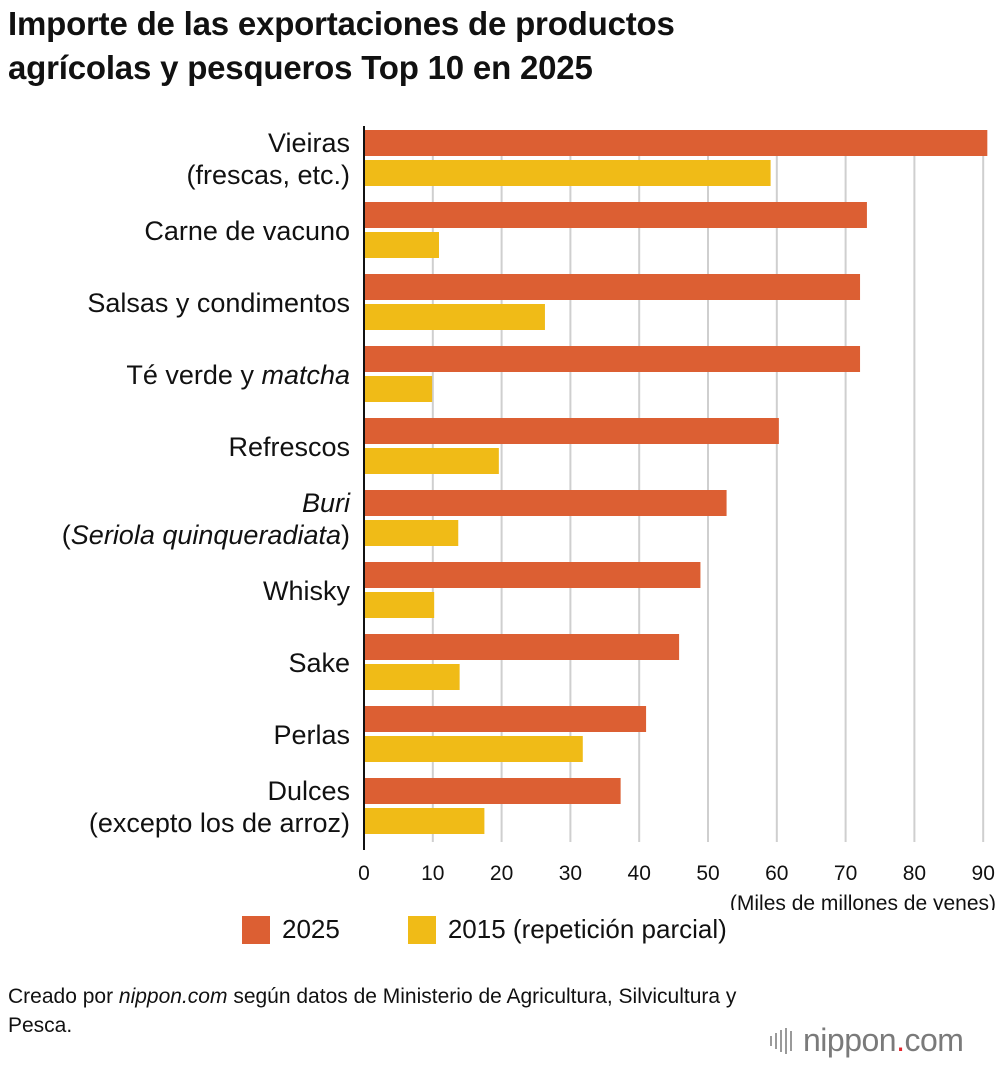 The height and width of the screenshot is (1066, 1000). What do you see at coordinates (587, 929) in the screenshot?
I see `legend-label-2015: 2015 (repetición parcial)` at bounding box center [587, 929].